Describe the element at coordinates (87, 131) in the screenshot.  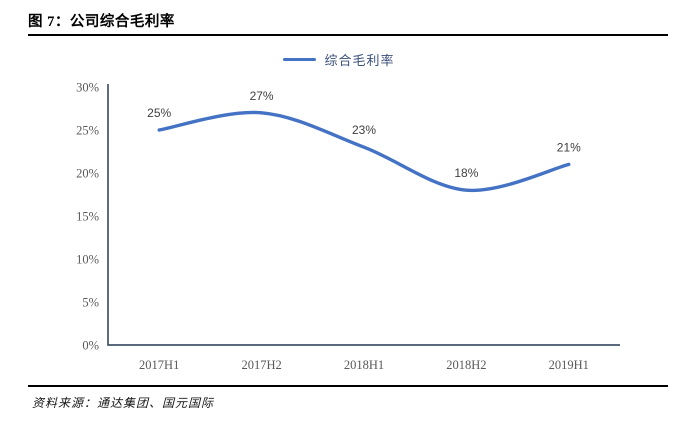
I see `y-axis-tick-label: 25%` at that location.